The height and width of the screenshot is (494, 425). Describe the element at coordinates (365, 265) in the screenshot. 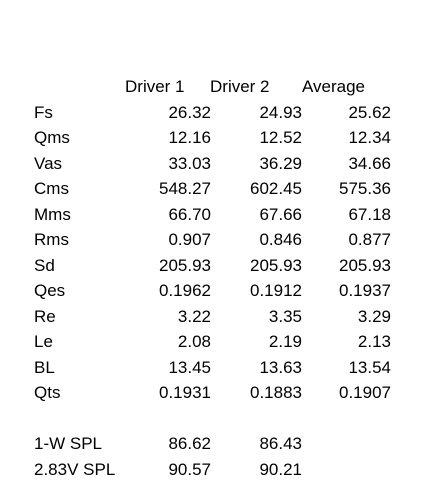

I see `average-value: 205.93` at that location.